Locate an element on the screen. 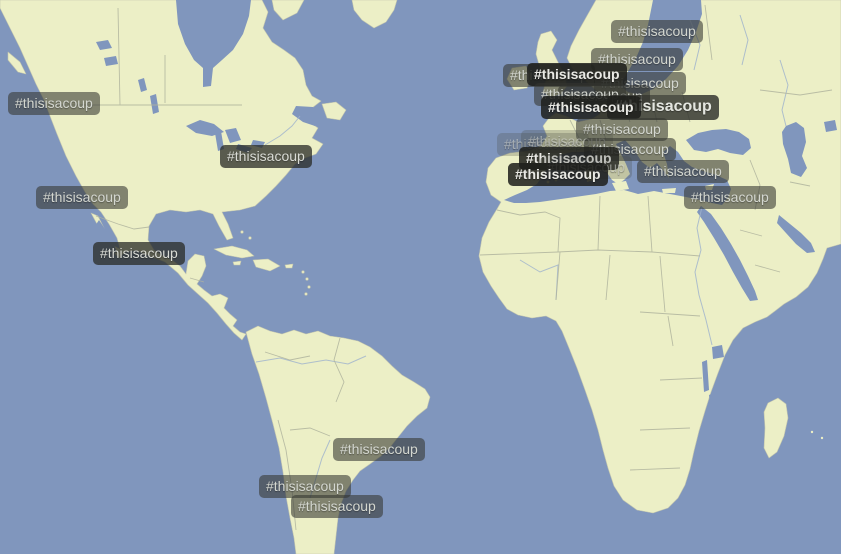 This screenshot has height=554, width=841. water-aral-sea is located at coordinates (830, 126).